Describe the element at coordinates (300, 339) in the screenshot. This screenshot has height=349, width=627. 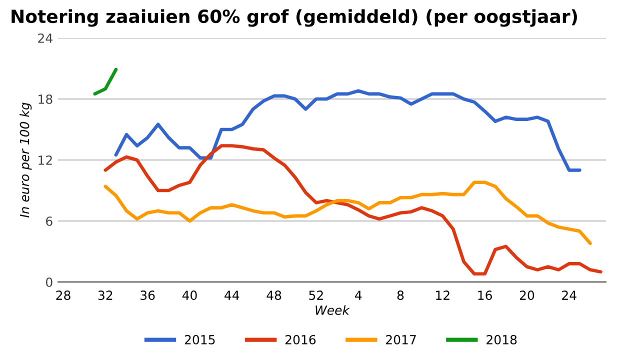
I see `legend-label: 2016` at that location.